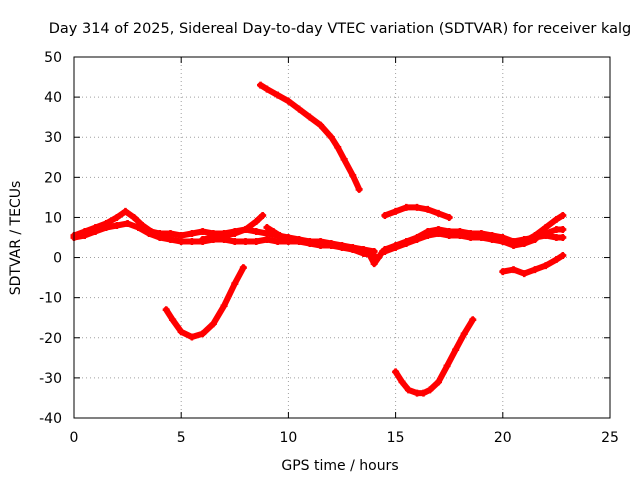 The width and height of the screenshot is (640, 480). I want to click on series-mid-22h, so click(549, 233).